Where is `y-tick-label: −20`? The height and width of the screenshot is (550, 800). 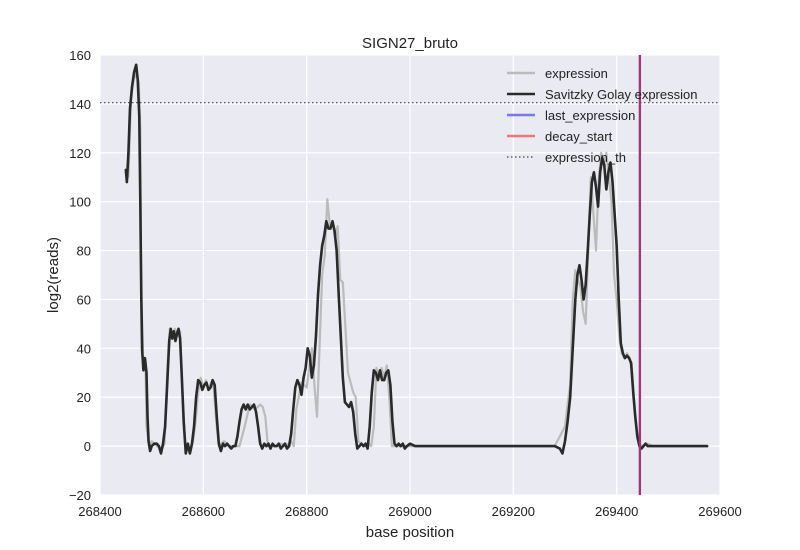 y-tick-label: −20 is located at coordinates (80, 495).